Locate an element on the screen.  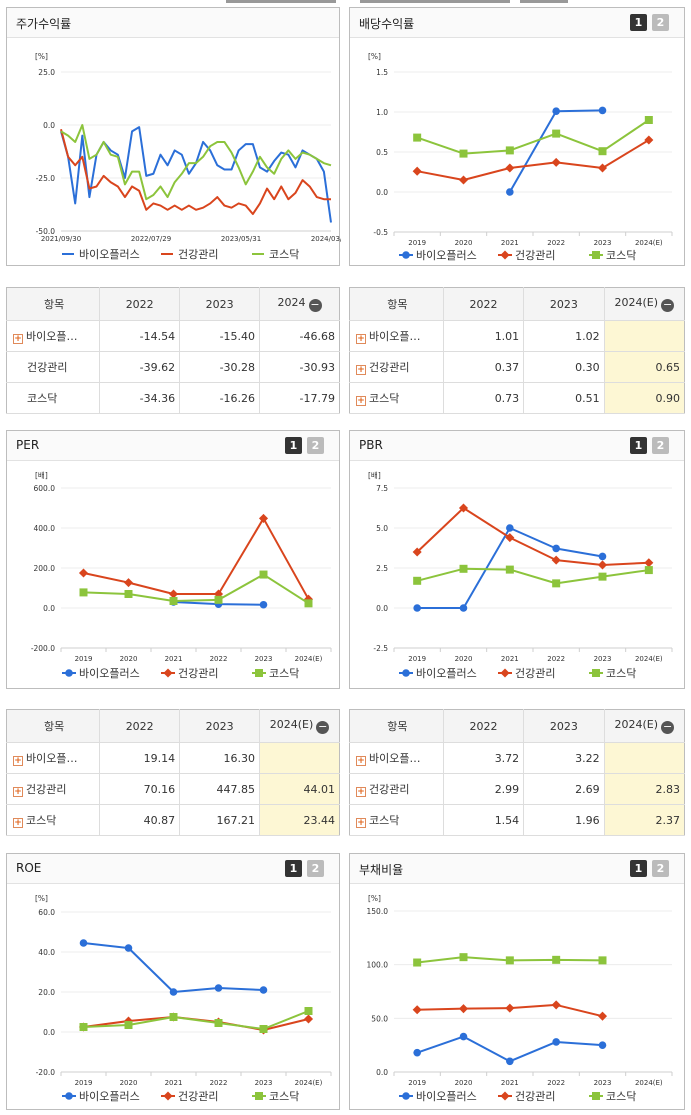
series-health is located at coordinates (533, 536).